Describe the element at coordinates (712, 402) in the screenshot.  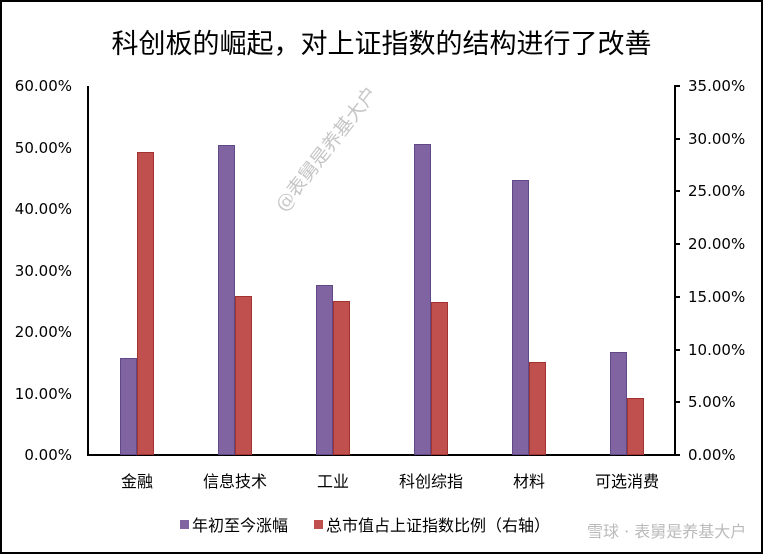
I see `y-tick-right: 5.00%` at that location.